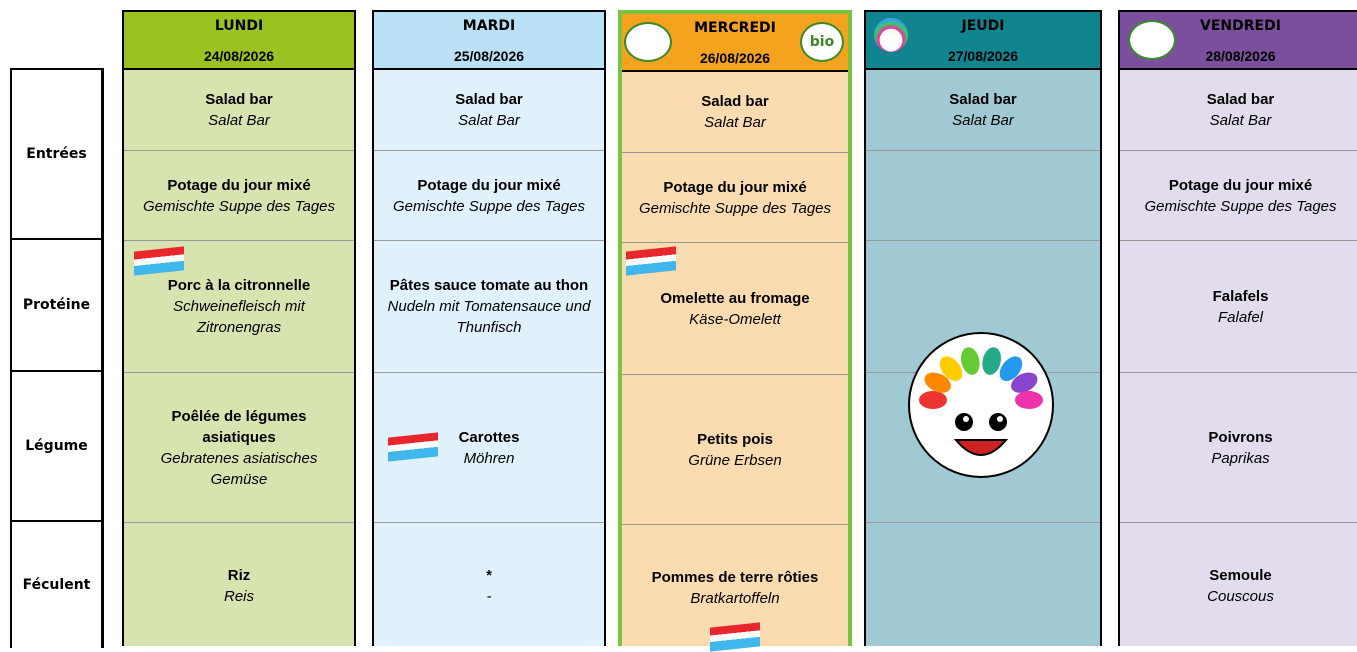  What do you see at coordinates (489, 575) in the screenshot?
I see `dish-name: *` at bounding box center [489, 575].